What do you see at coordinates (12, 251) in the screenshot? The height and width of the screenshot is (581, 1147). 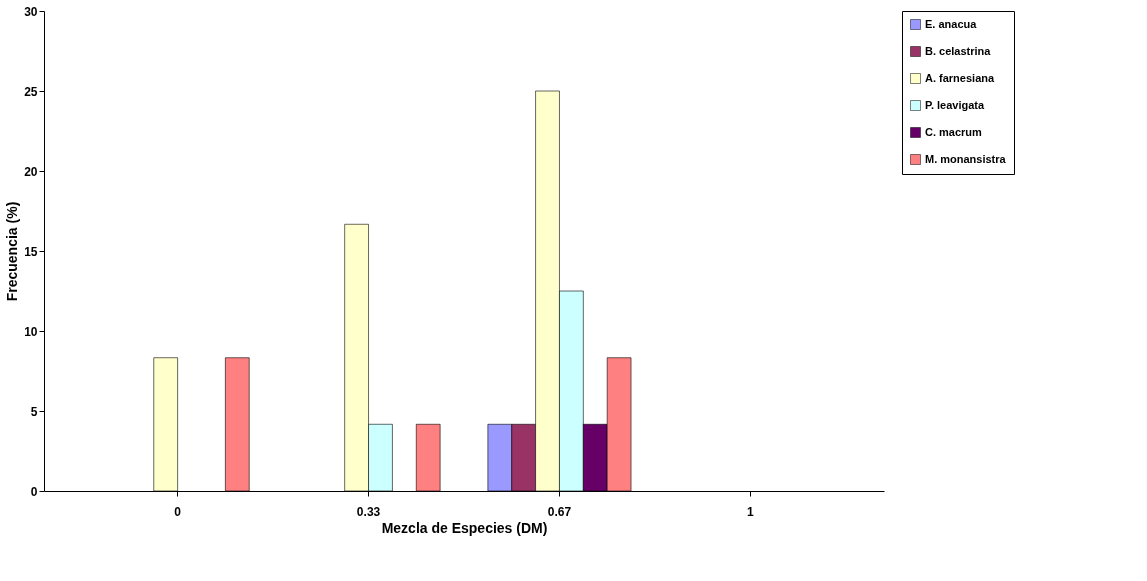 I see `y-axis-title: Frecuencia (%)` at bounding box center [12, 251].